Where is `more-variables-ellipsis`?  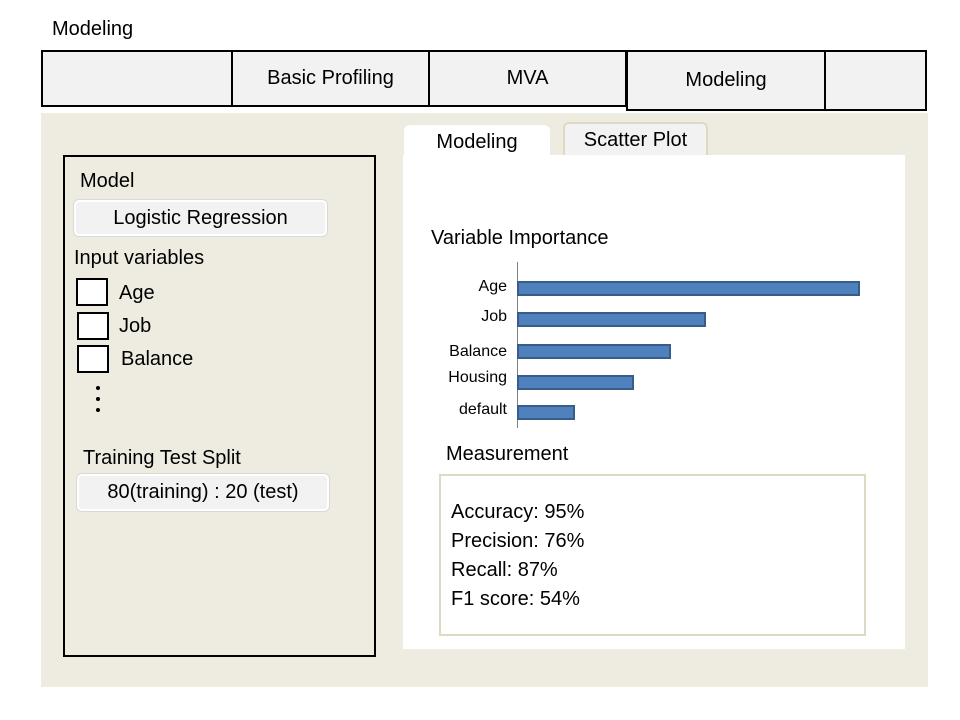 more-variables-ellipsis is located at coordinates (99, 399).